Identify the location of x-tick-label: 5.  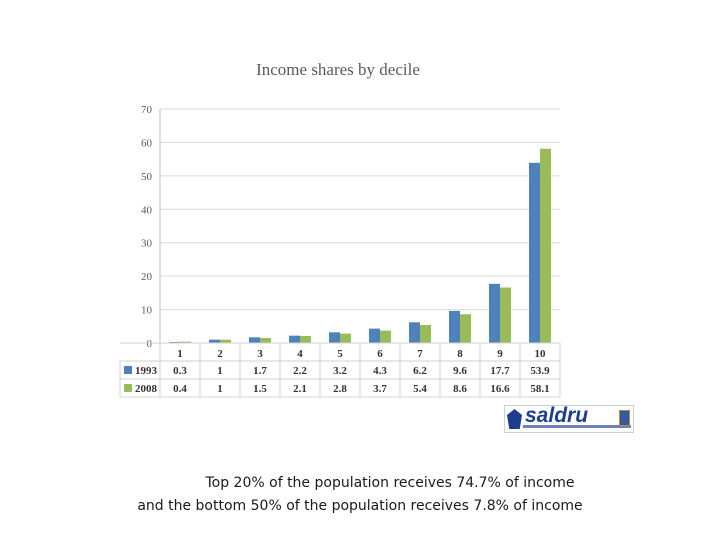
(340, 354).